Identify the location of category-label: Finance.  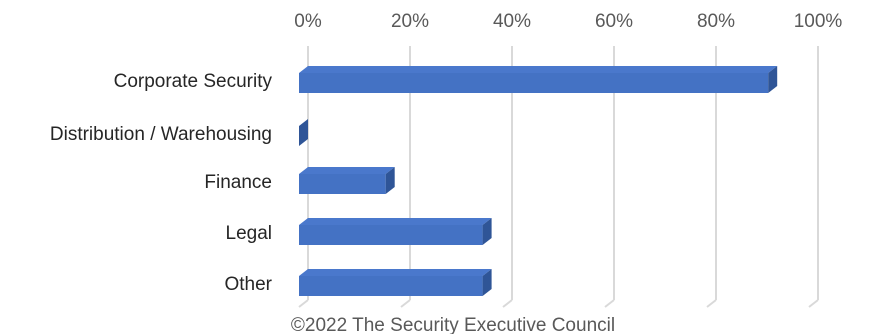
(238, 182).